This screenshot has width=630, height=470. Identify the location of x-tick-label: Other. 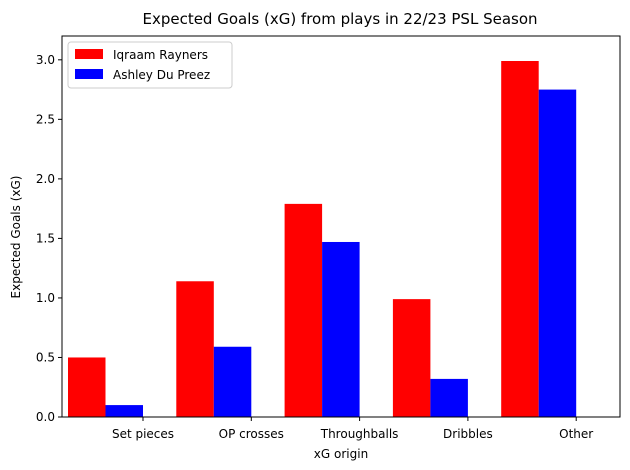
(576, 434).